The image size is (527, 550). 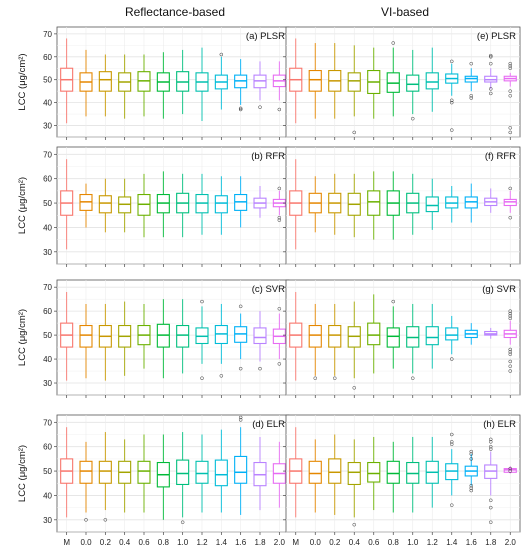 I want to click on y-tick-label: 60, so click(x=47, y=447).